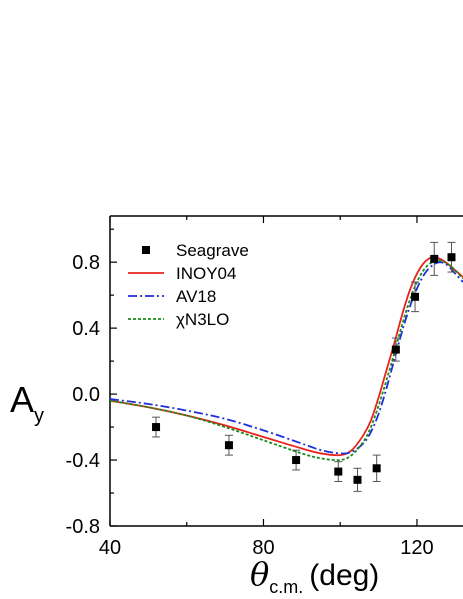 This screenshot has height=599, width=463. I want to click on x-axis-subscript: c.m., so click(286, 587).